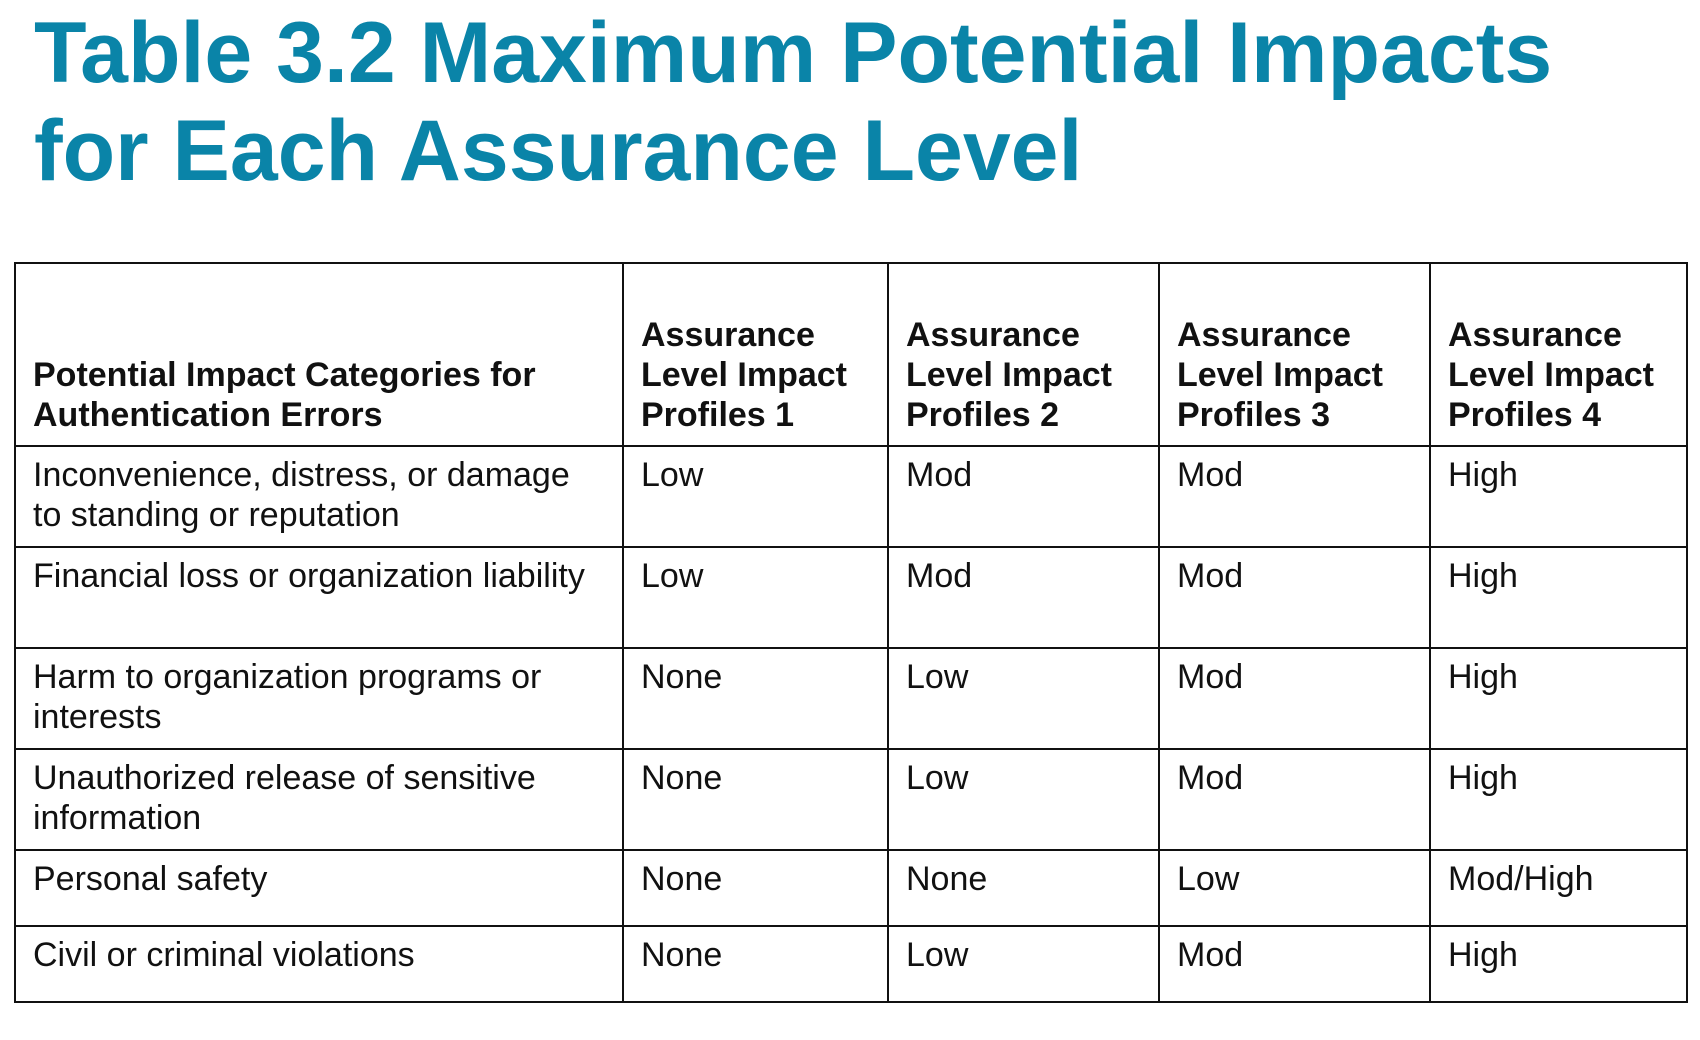 The width and height of the screenshot is (1700, 1040). What do you see at coordinates (319, 888) in the screenshot?
I see `category-cell: Personal safety` at bounding box center [319, 888].